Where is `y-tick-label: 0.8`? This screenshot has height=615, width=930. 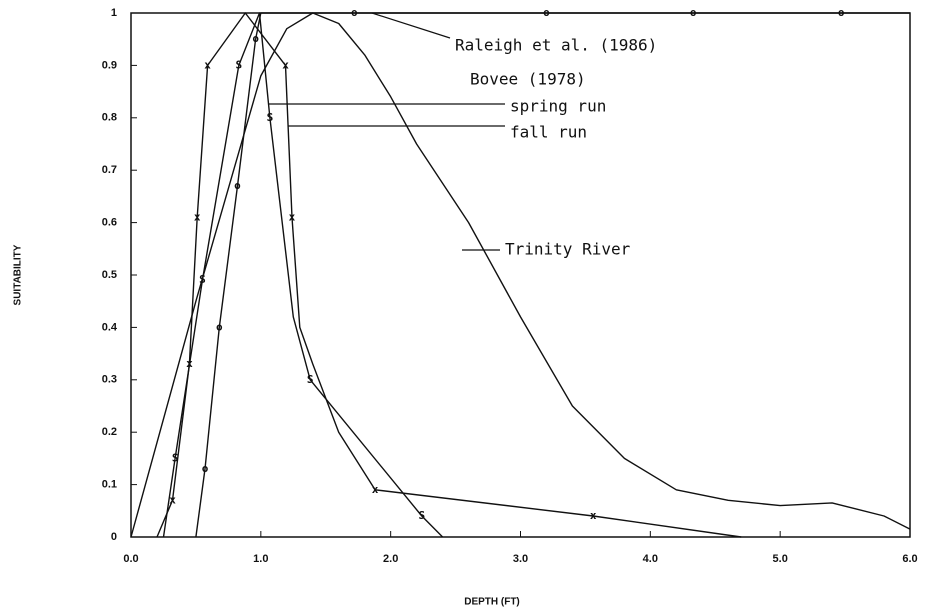 y-tick-label: 0.8 is located at coordinates (109, 118).